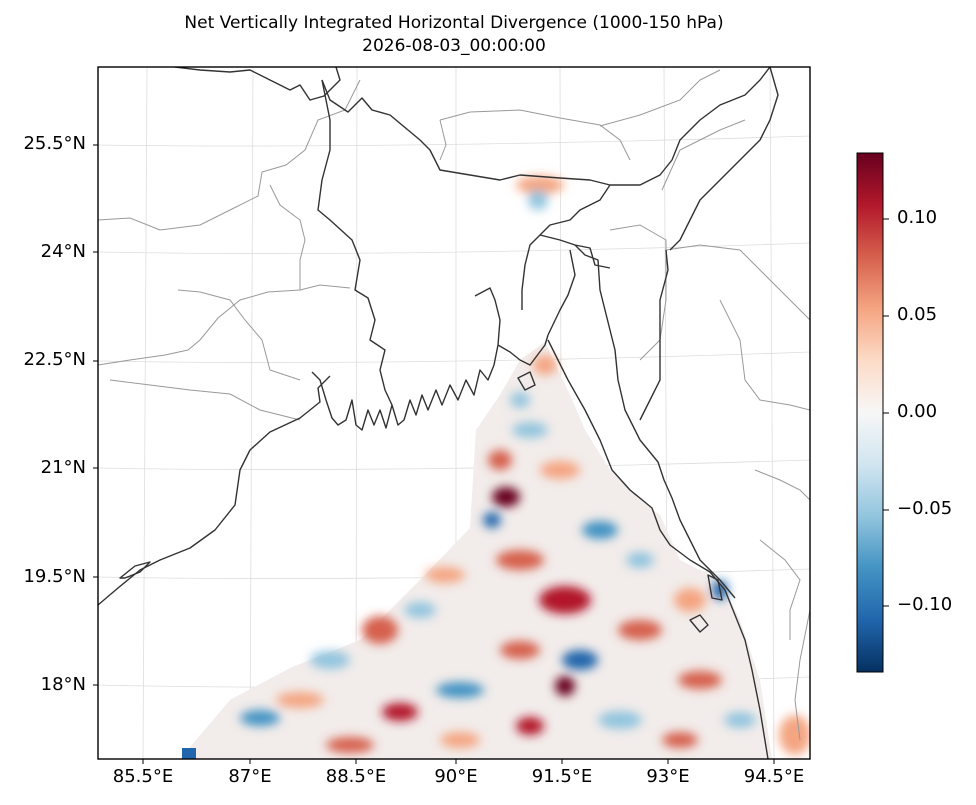 The image size is (976, 805). What do you see at coordinates (54, 576) in the screenshot?
I see `lat-label: 19.5°N` at bounding box center [54, 576].